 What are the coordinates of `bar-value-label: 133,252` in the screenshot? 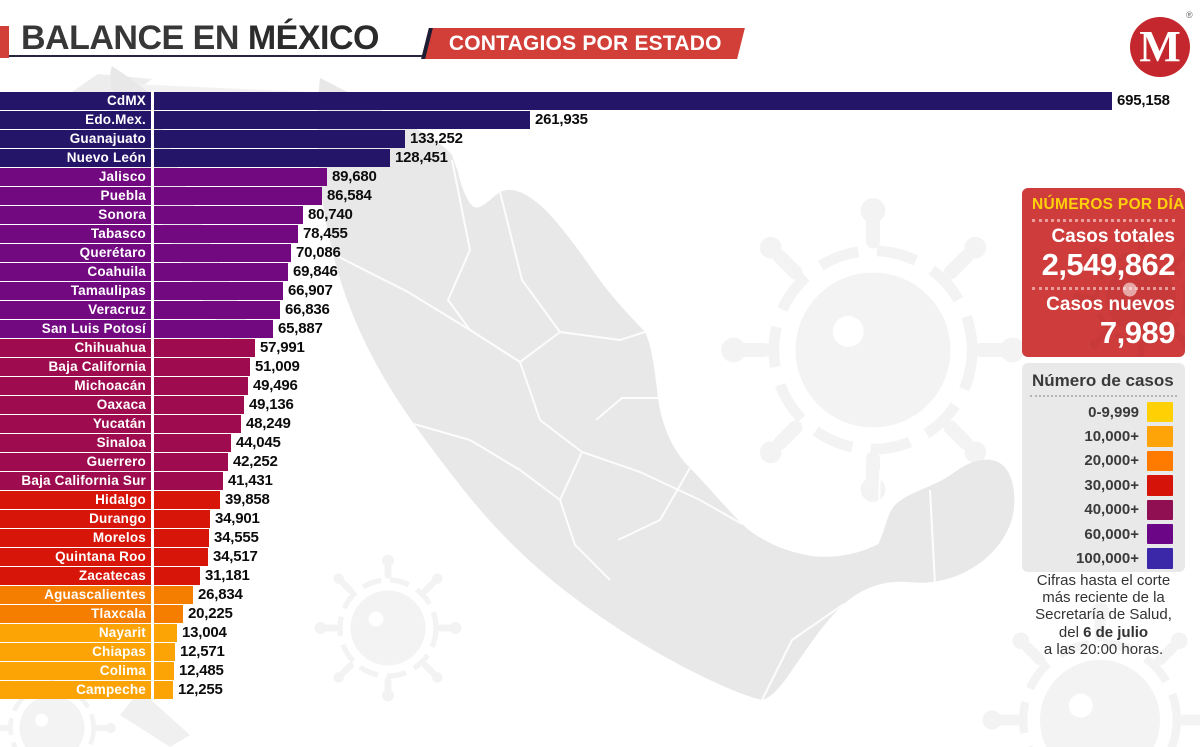 It's located at (436, 138).